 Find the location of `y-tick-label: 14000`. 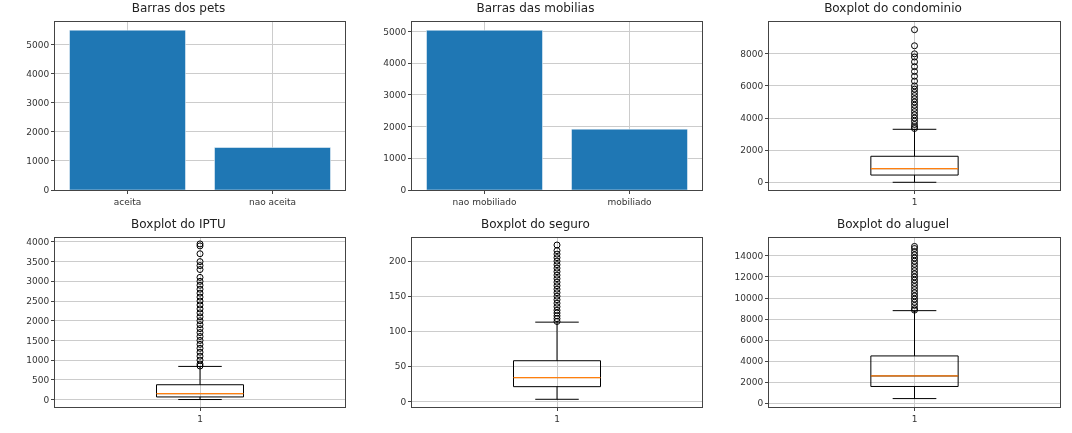

y-tick-label: 14000 is located at coordinates (749, 256).